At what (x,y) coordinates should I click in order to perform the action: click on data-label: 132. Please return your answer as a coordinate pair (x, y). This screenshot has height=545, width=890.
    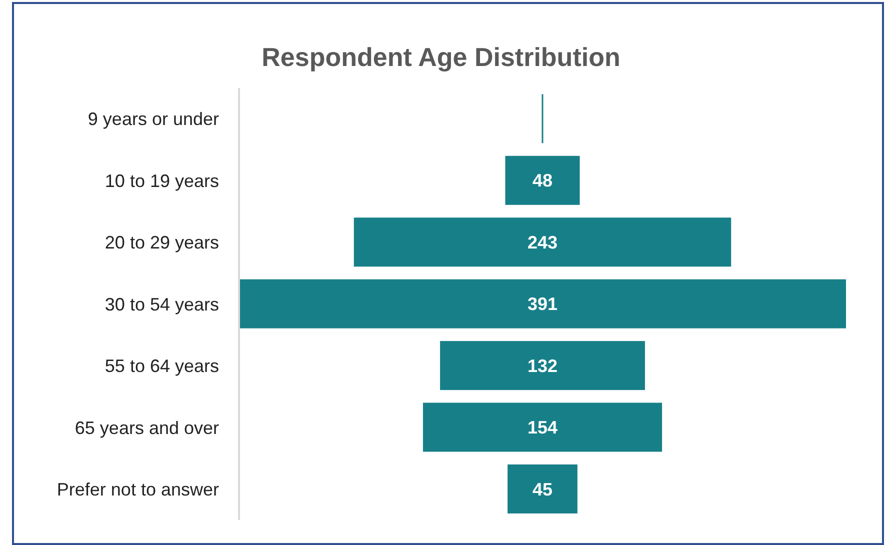
    Looking at the image, I should click on (542, 366).